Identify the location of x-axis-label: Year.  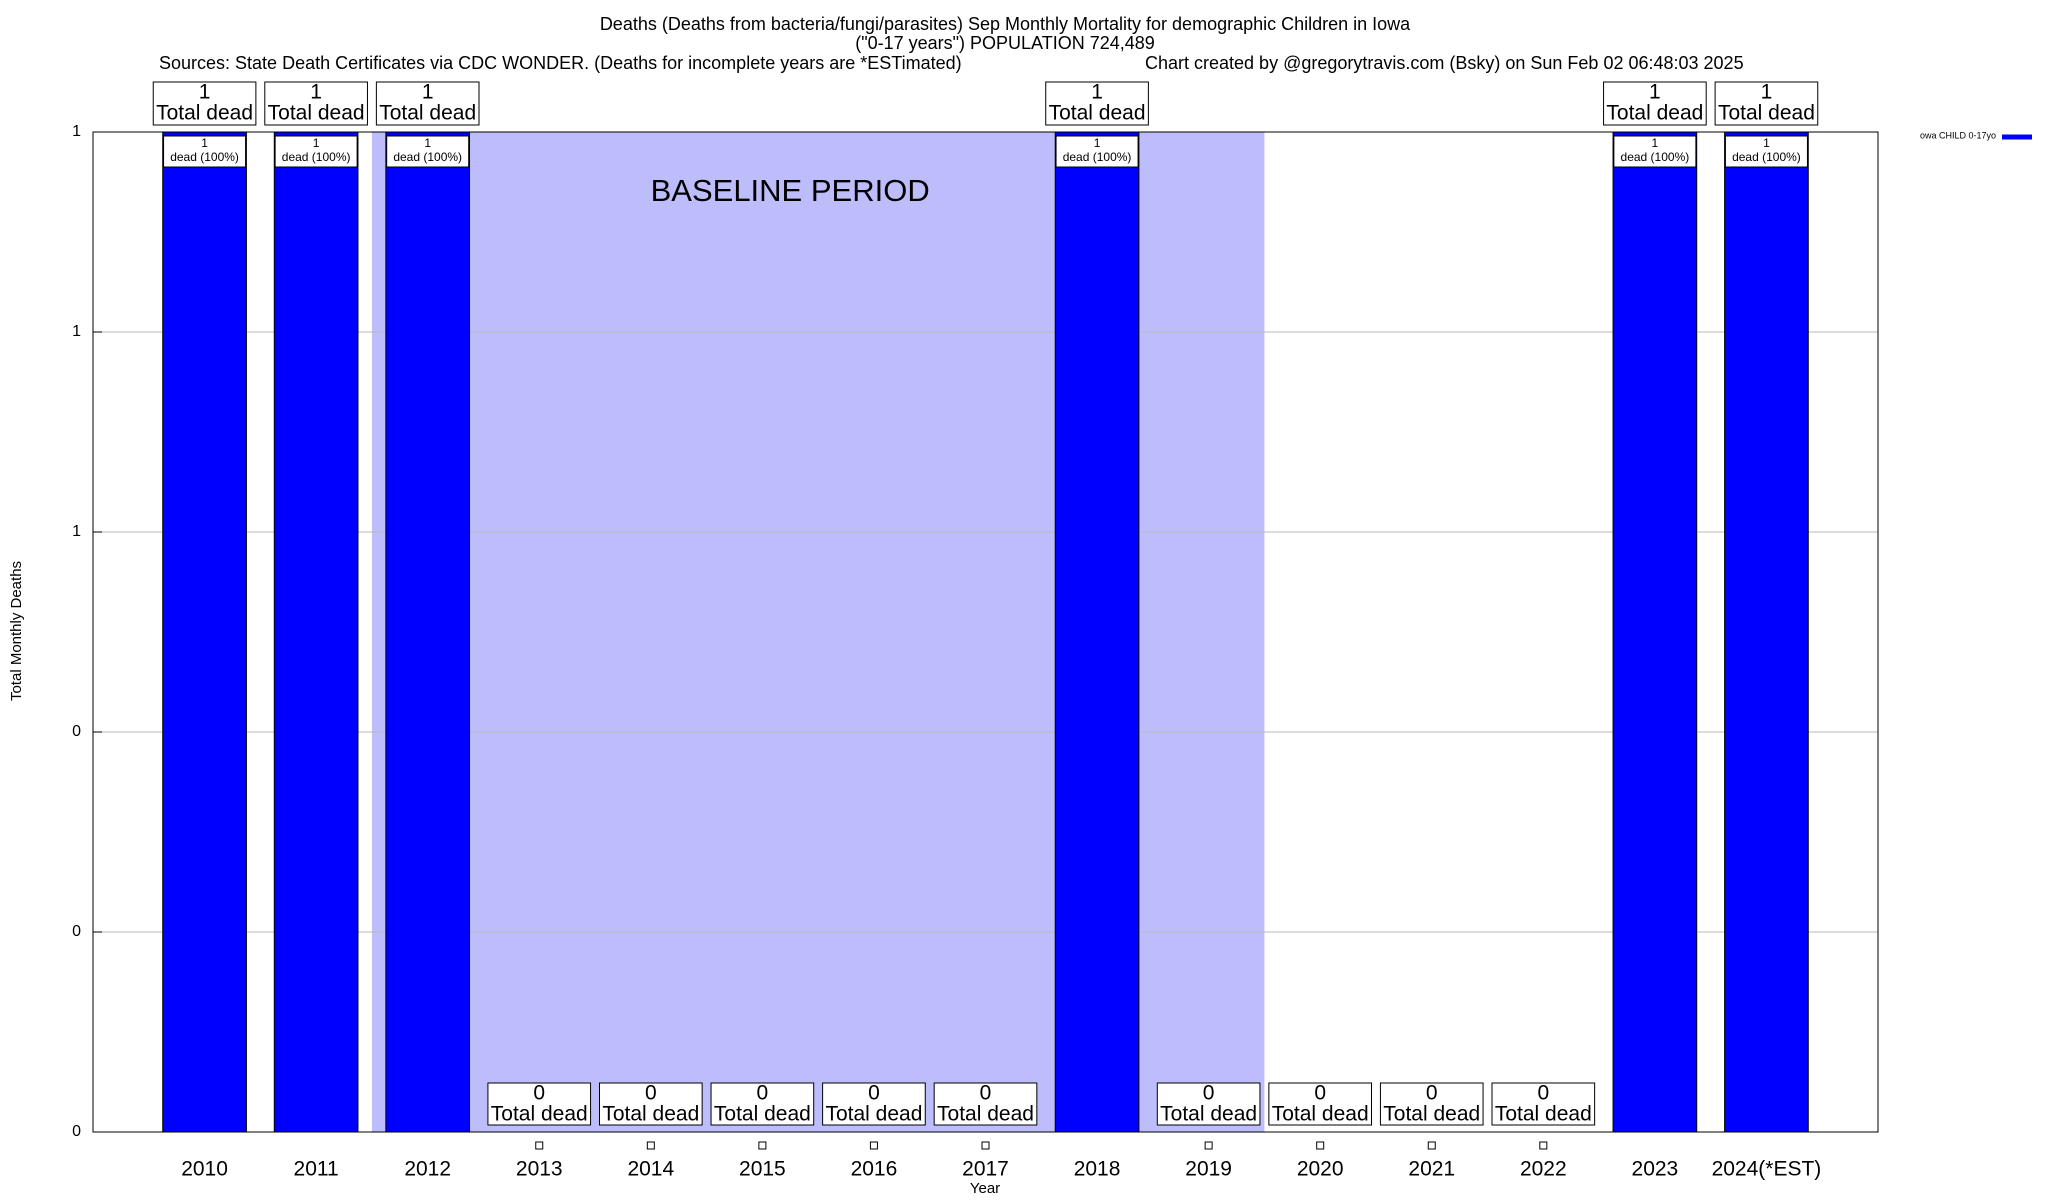
(985, 1188).